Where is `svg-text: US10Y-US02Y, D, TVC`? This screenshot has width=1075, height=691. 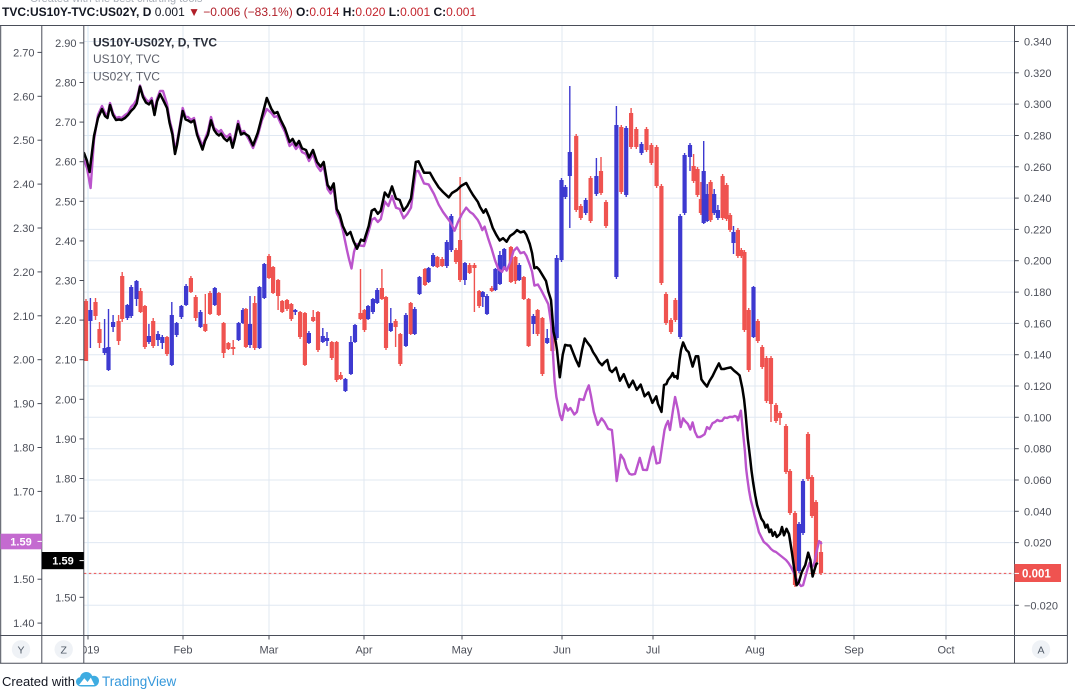 svg-text: US10Y-US02Y, D, TVC is located at coordinates (155, 43).